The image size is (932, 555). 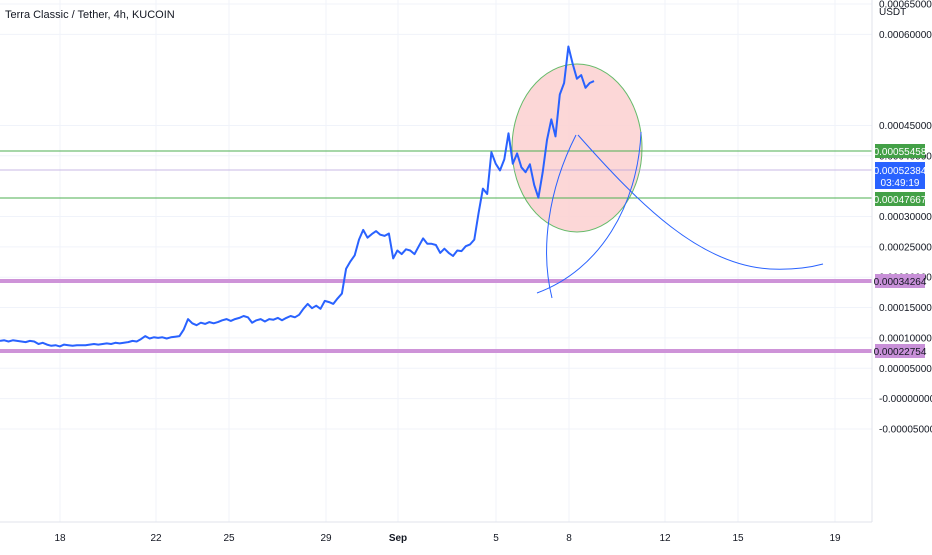 What do you see at coordinates (905, 247) in the screenshot?
I see `price-tick-label: 0.00025000` at bounding box center [905, 247].